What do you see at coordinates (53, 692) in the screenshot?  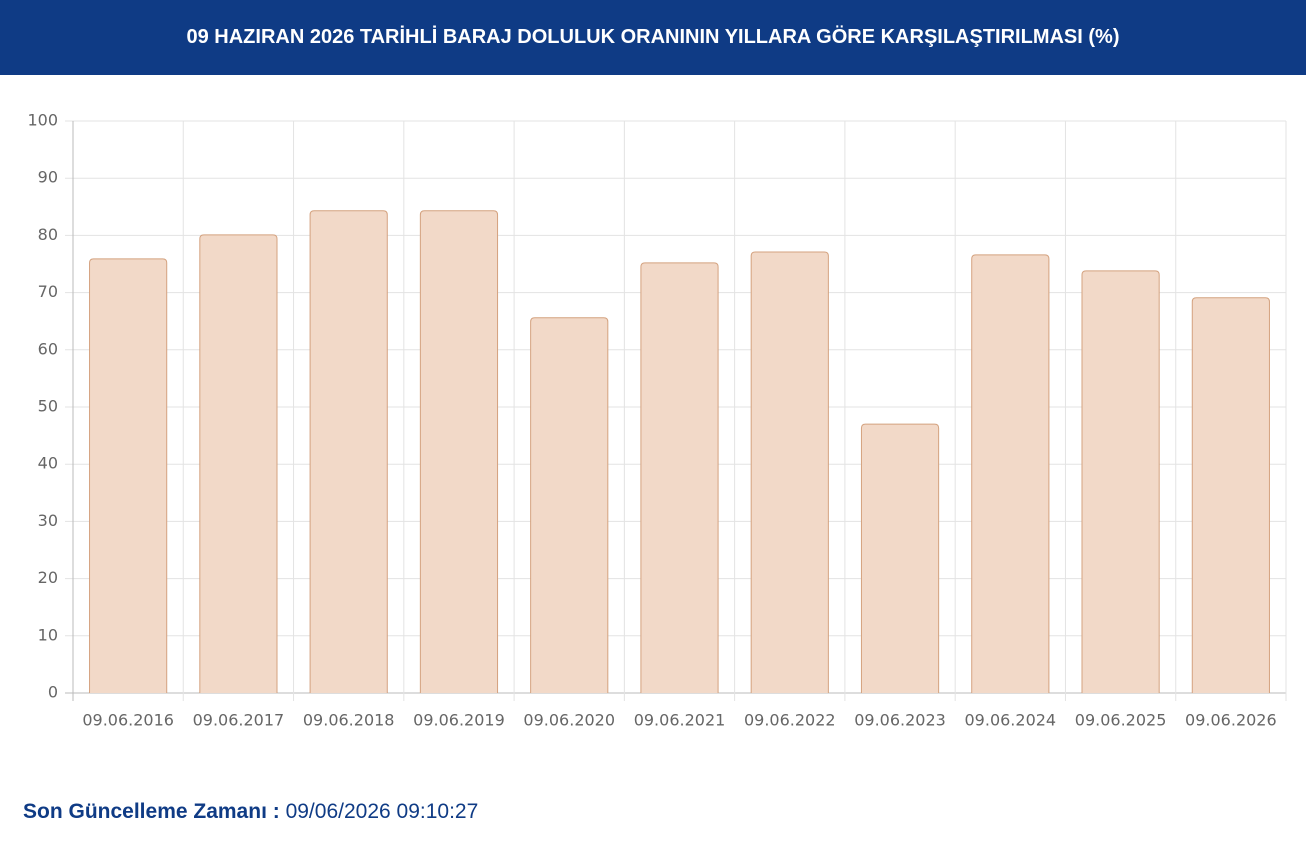 I see `y-tick-label: 0` at bounding box center [53, 692].